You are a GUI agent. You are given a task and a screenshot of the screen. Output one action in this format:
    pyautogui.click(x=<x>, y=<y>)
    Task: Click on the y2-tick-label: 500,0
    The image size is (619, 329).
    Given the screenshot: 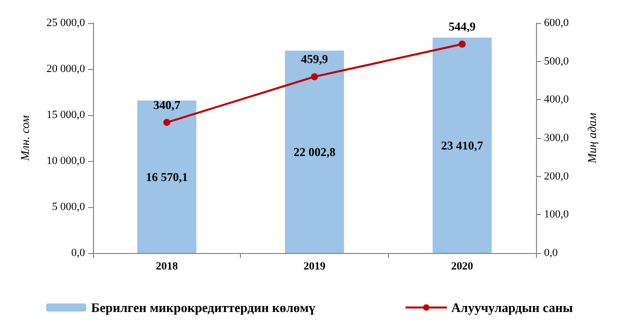 What is the action you would take?
    pyautogui.click(x=557, y=61)
    